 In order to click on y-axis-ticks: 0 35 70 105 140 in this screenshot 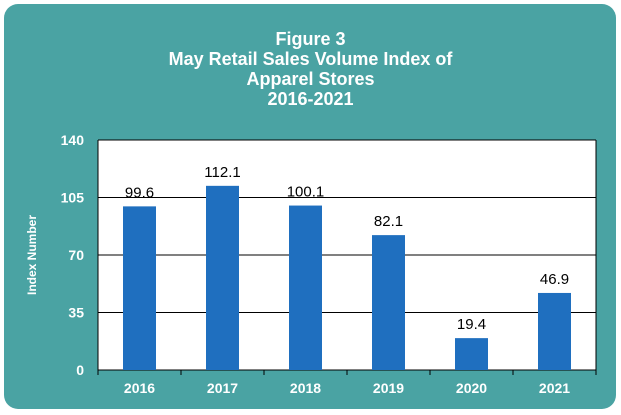, I will do `click(73, 255)`.